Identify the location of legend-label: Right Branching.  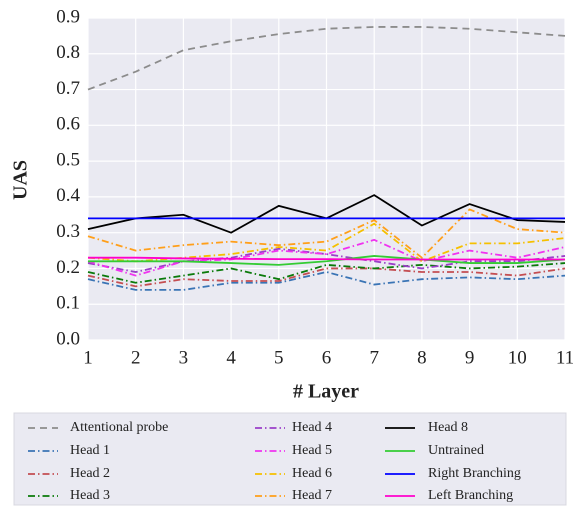
(474, 473).